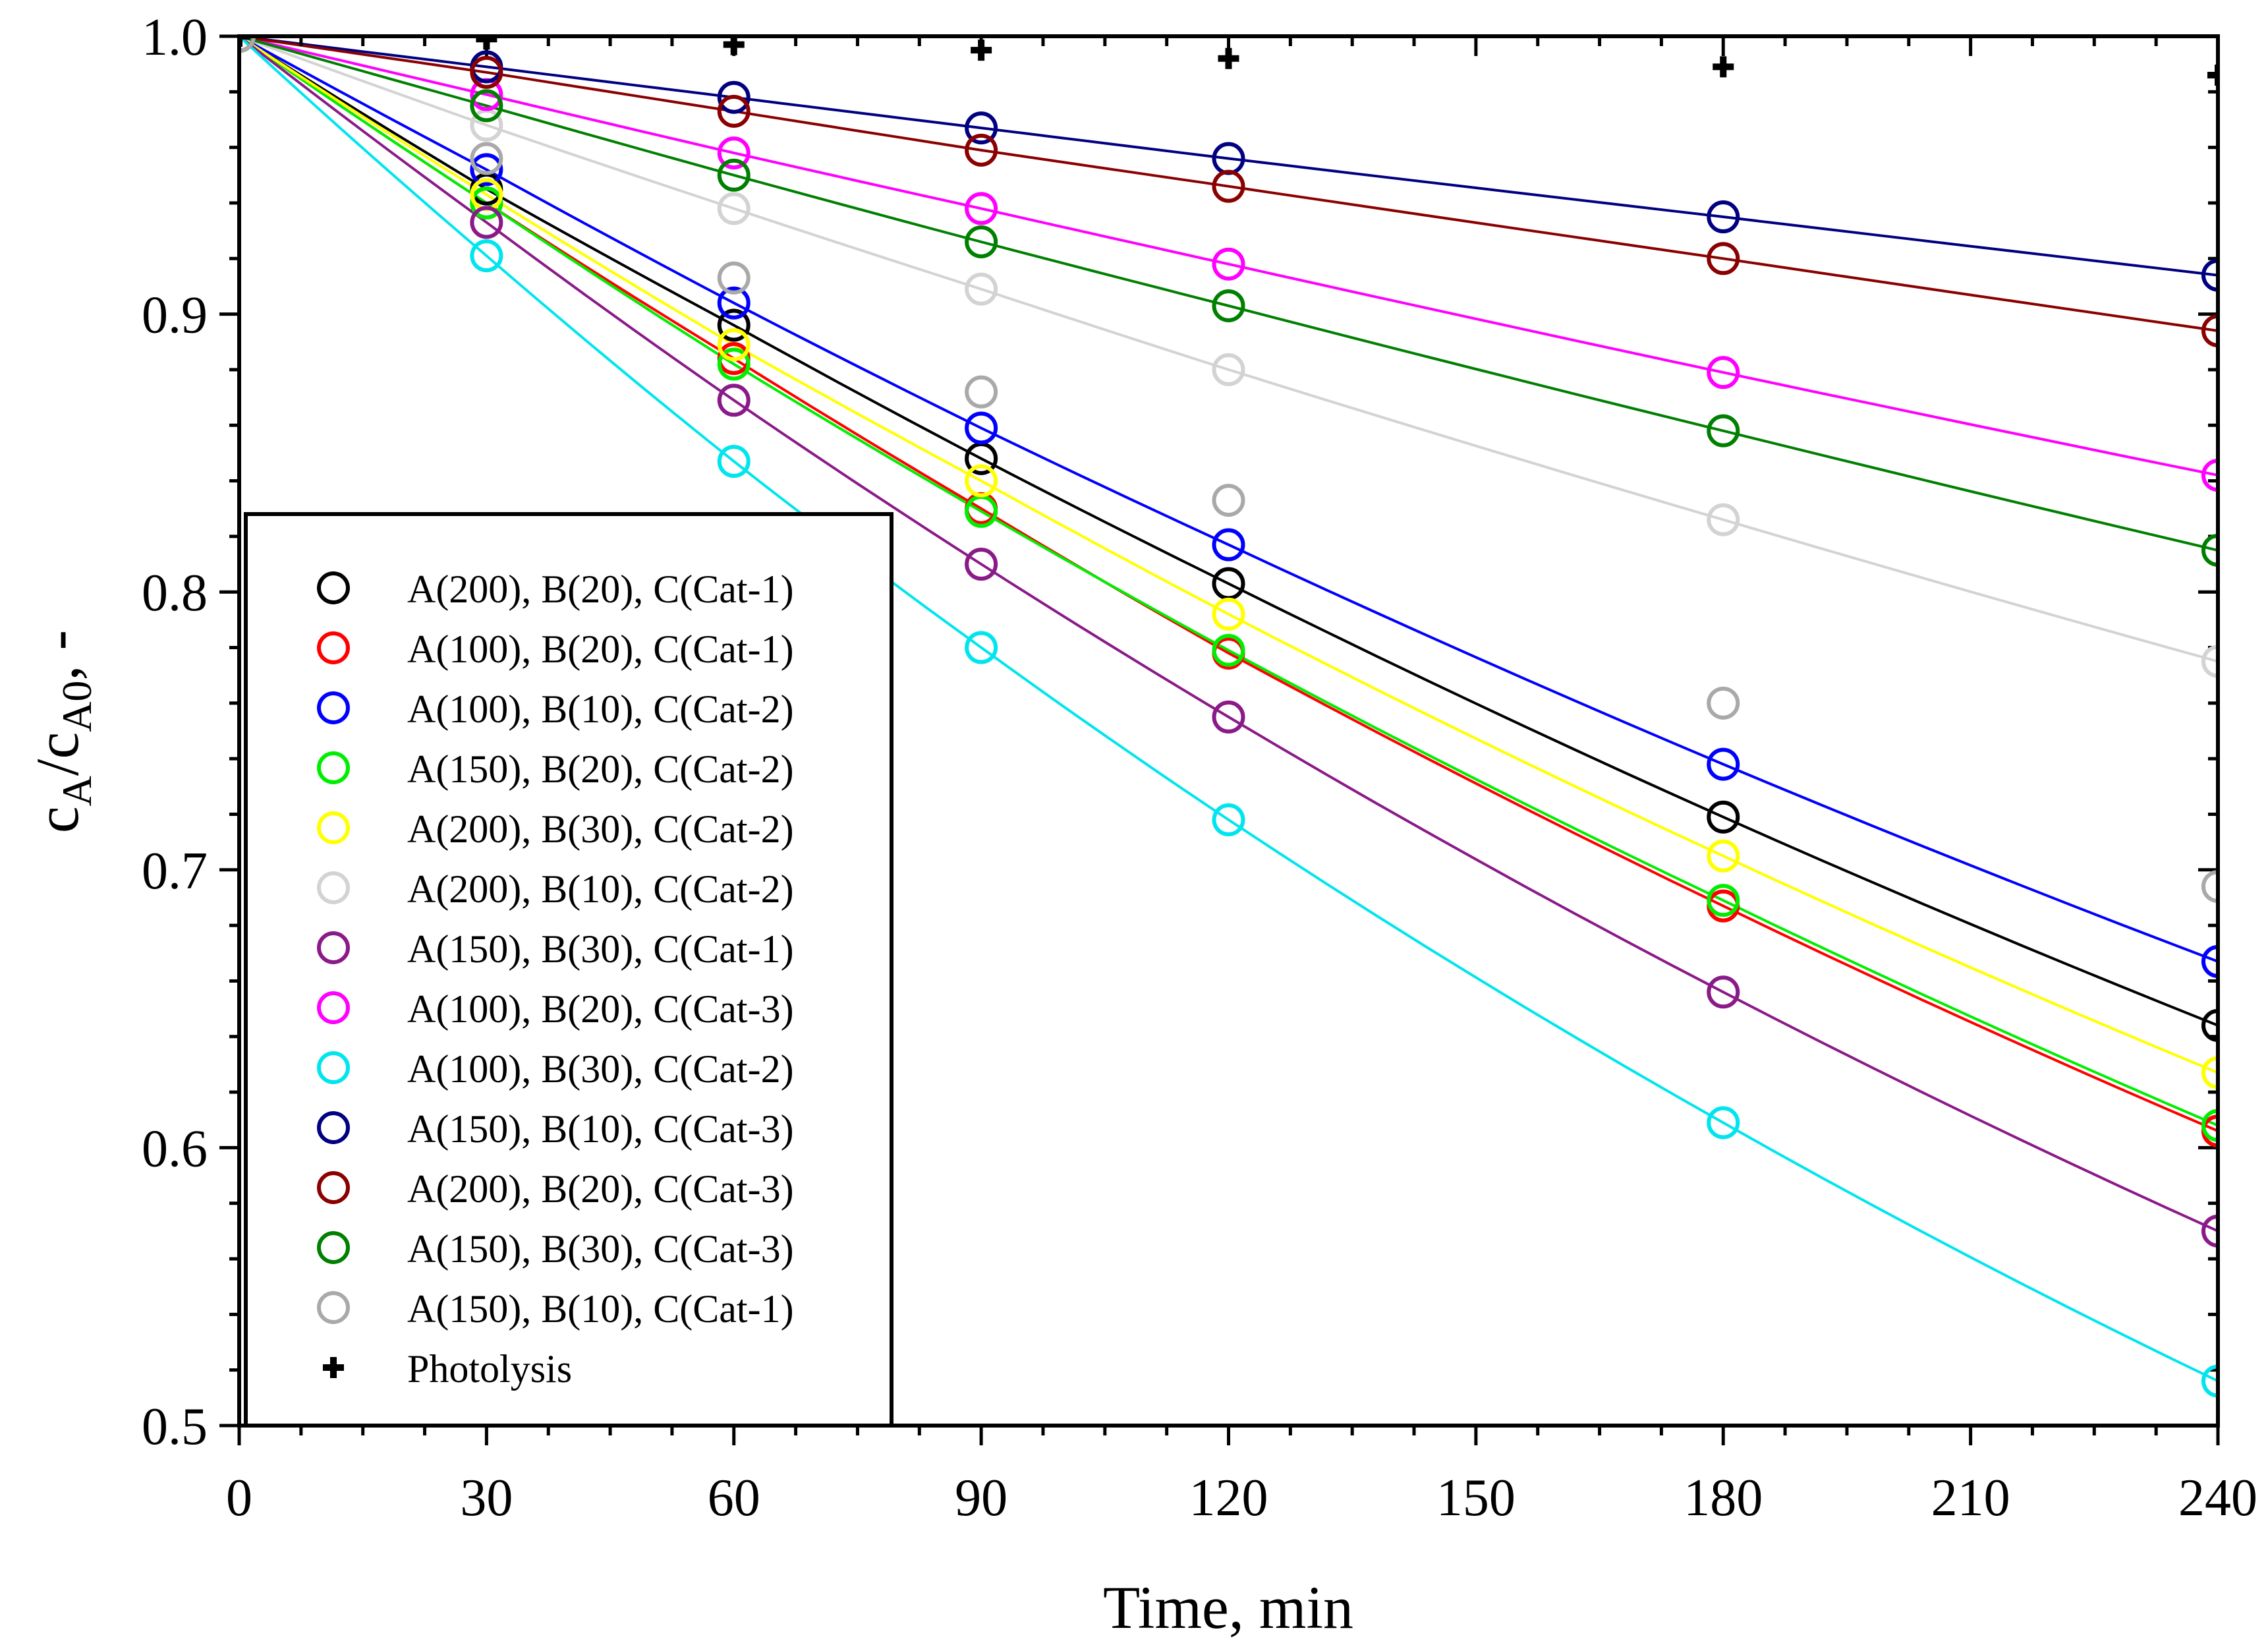 Image resolution: width=2268 pixels, height=1647 pixels. I want to click on y-label-sub-a: A, so click(76, 791).